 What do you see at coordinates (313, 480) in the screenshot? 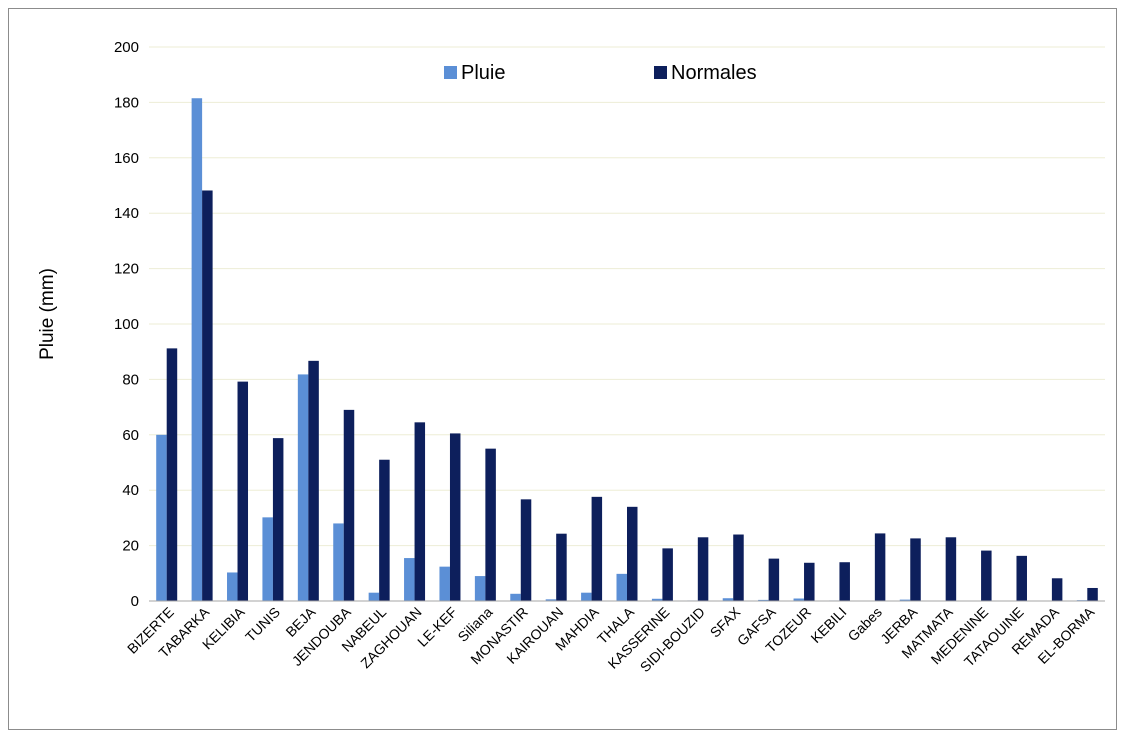
I see `bar-normales-beja` at bounding box center [313, 480].